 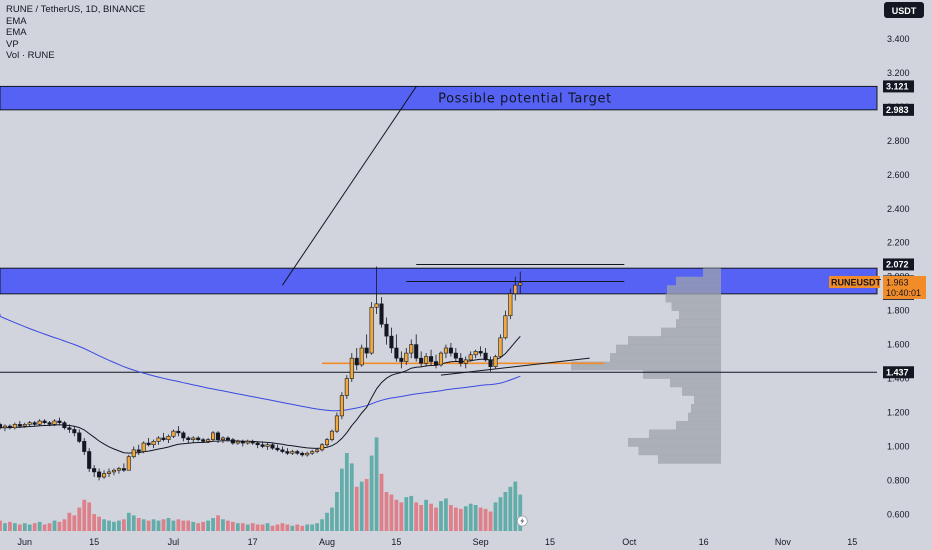 I want to click on indicator-ema-slow: EMA, so click(x=16, y=32).